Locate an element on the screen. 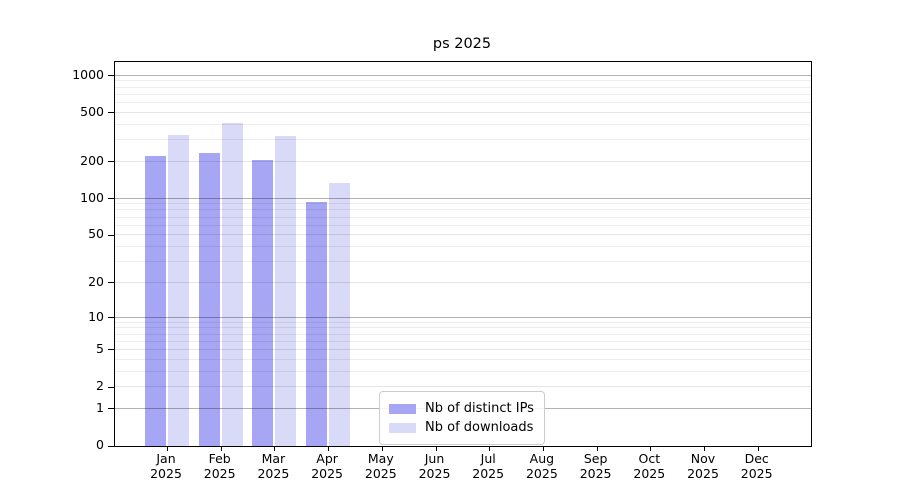 This screenshot has height=500, width=900. x-tick-label-month: Jun is located at coordinates (434, 458).